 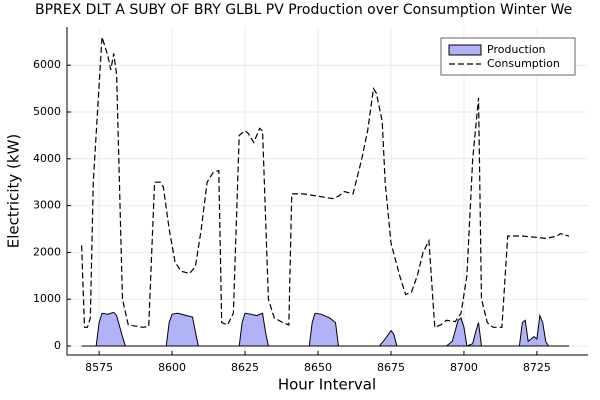 I want to click on x-tick-label: 8575, so click(x=99, y=367).